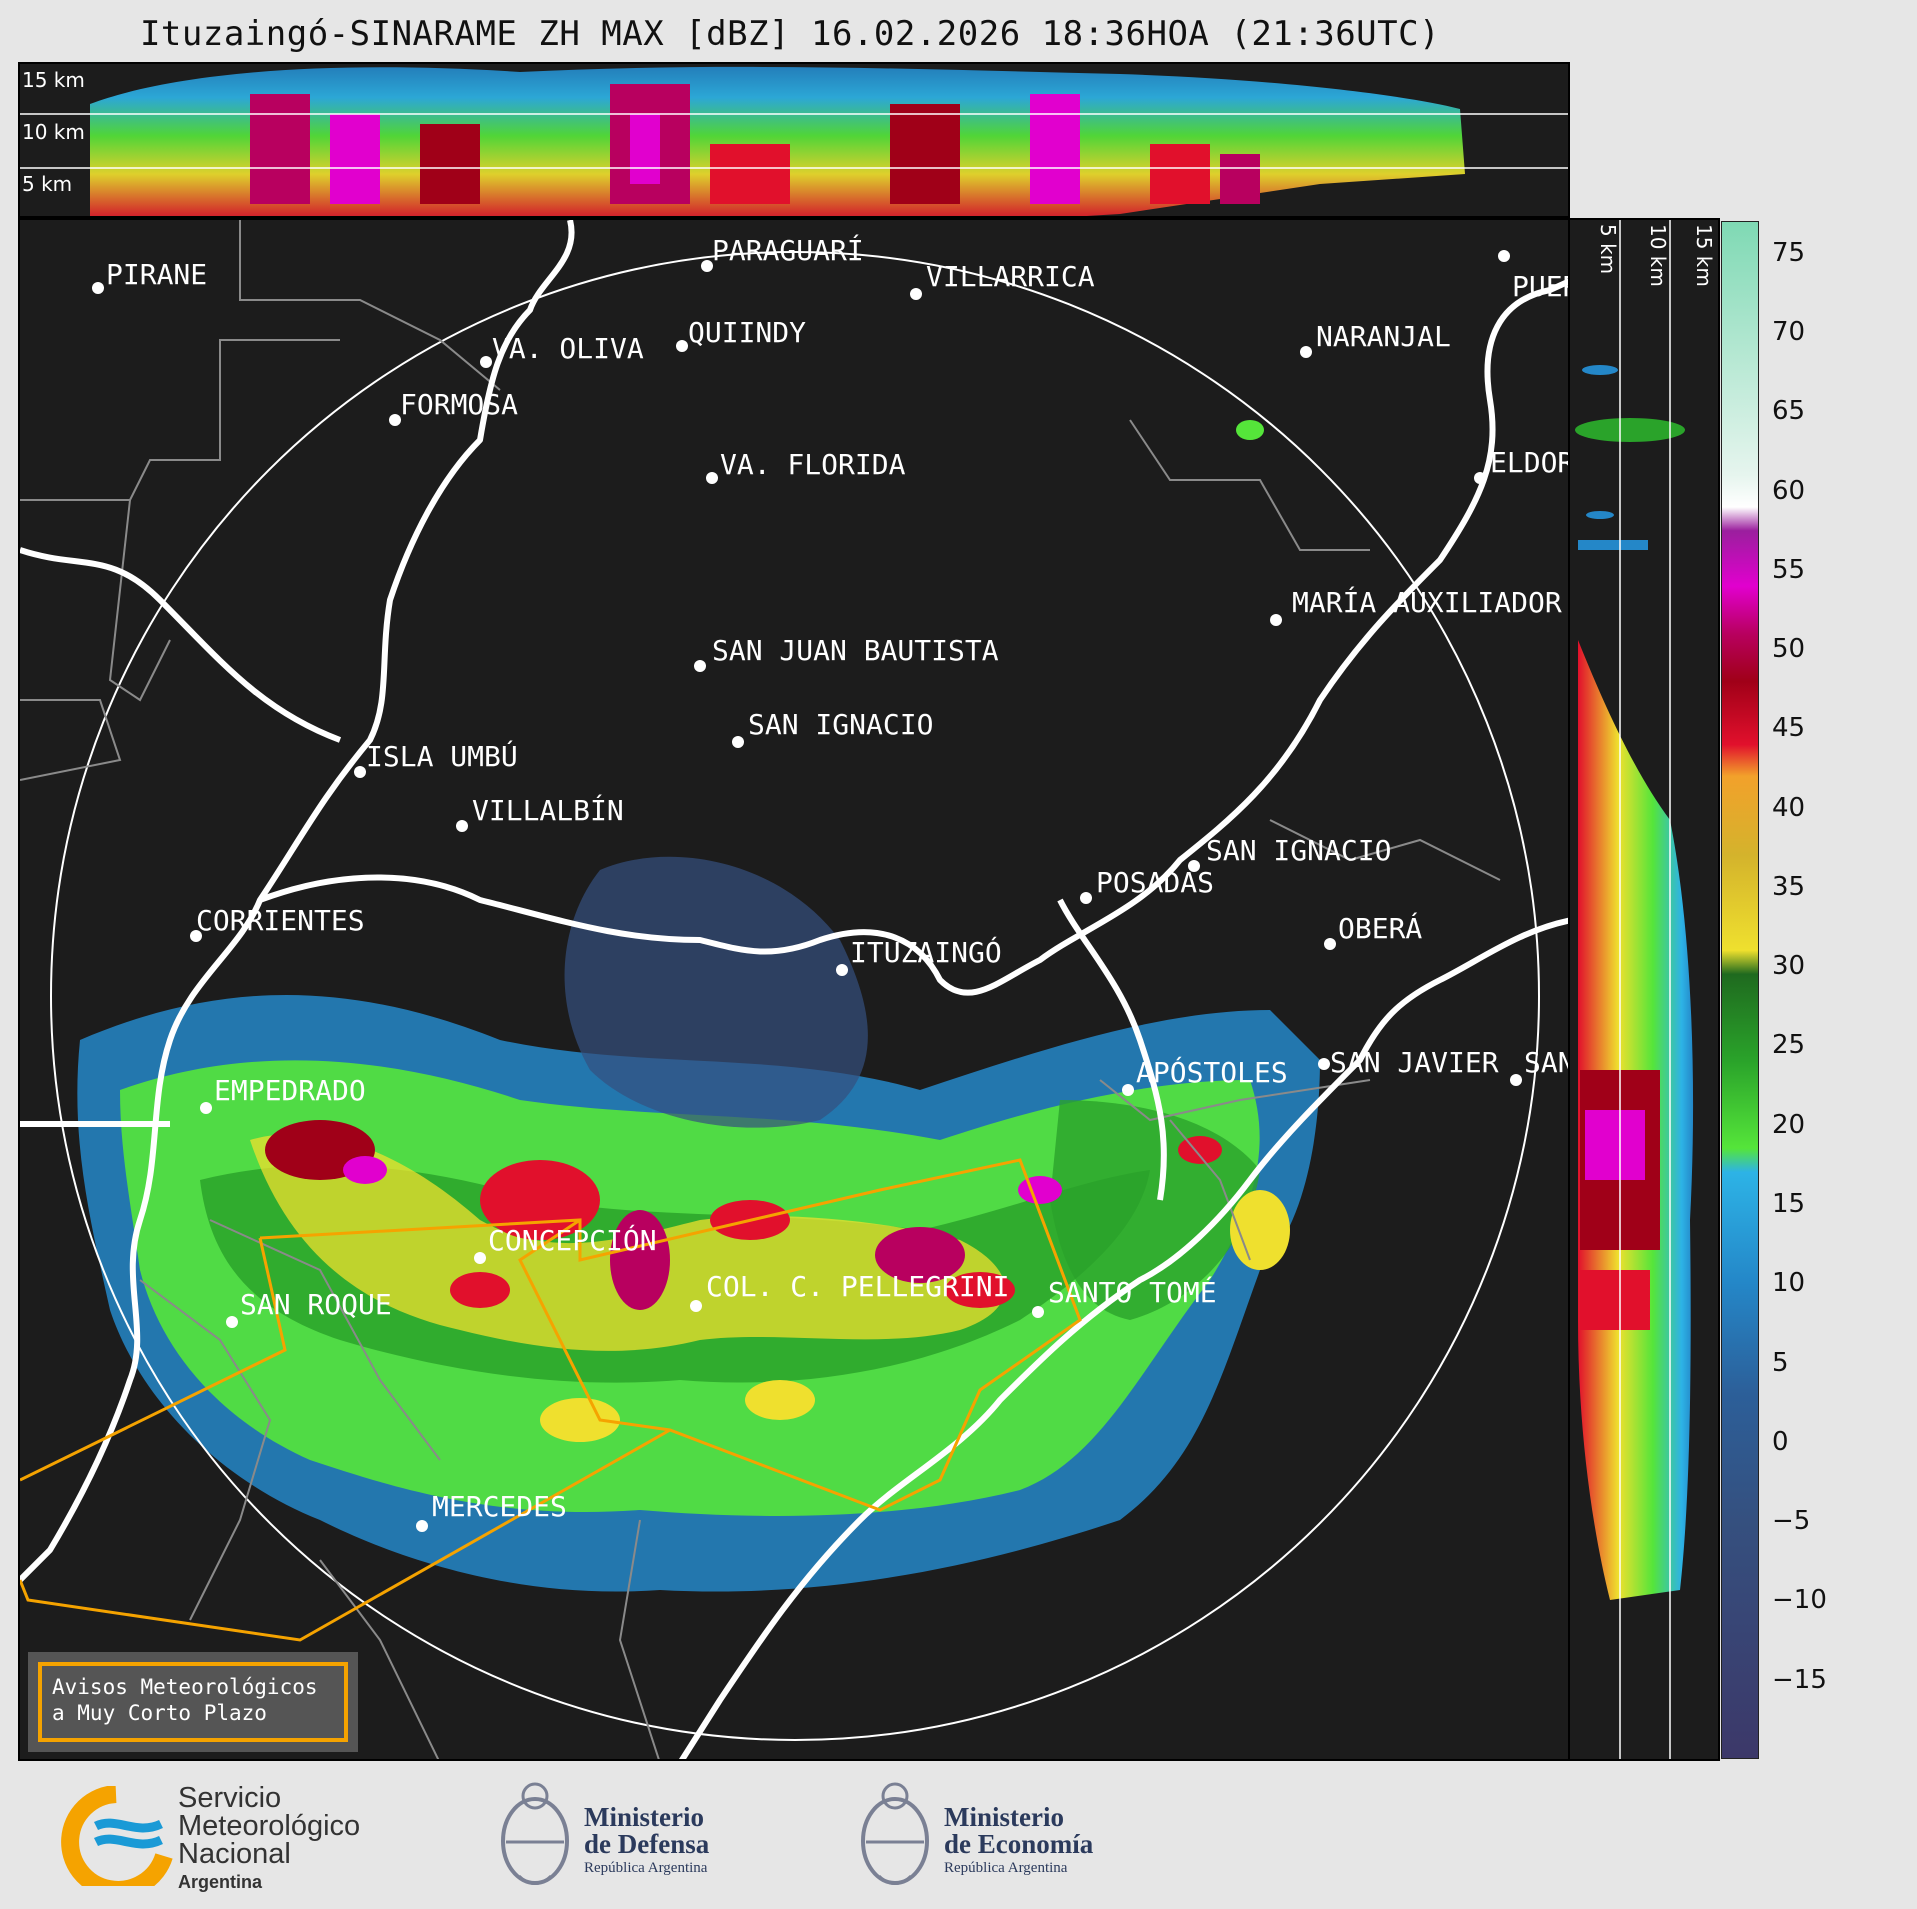 This screenshot has width=1917, height=1909. I want to click on side-cross-section: 5 km 10 km 15 km, so click(1645, 989).